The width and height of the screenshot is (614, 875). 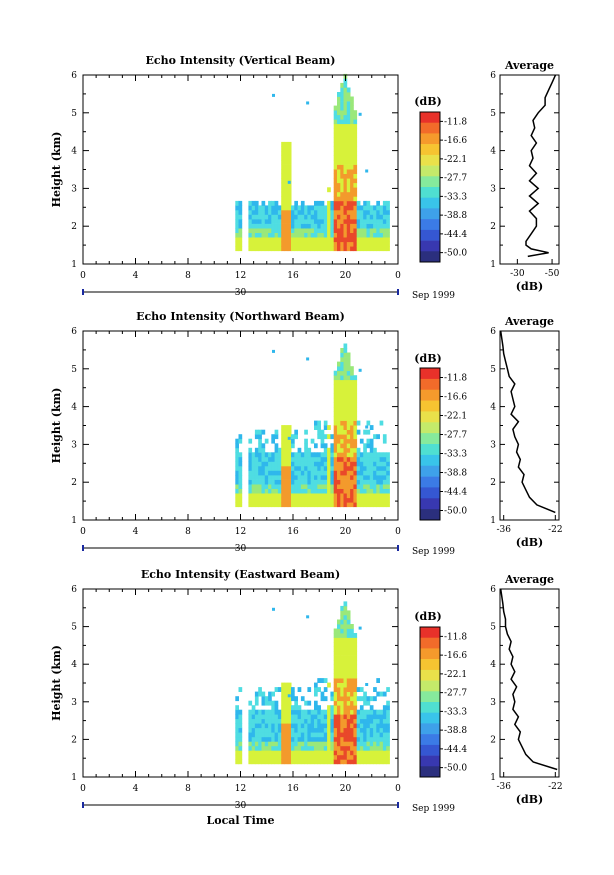 What do you see at coordinates (293, 789) in the screenshot?
I see `x-tick-label: 16` at bounding box center [293, 789].